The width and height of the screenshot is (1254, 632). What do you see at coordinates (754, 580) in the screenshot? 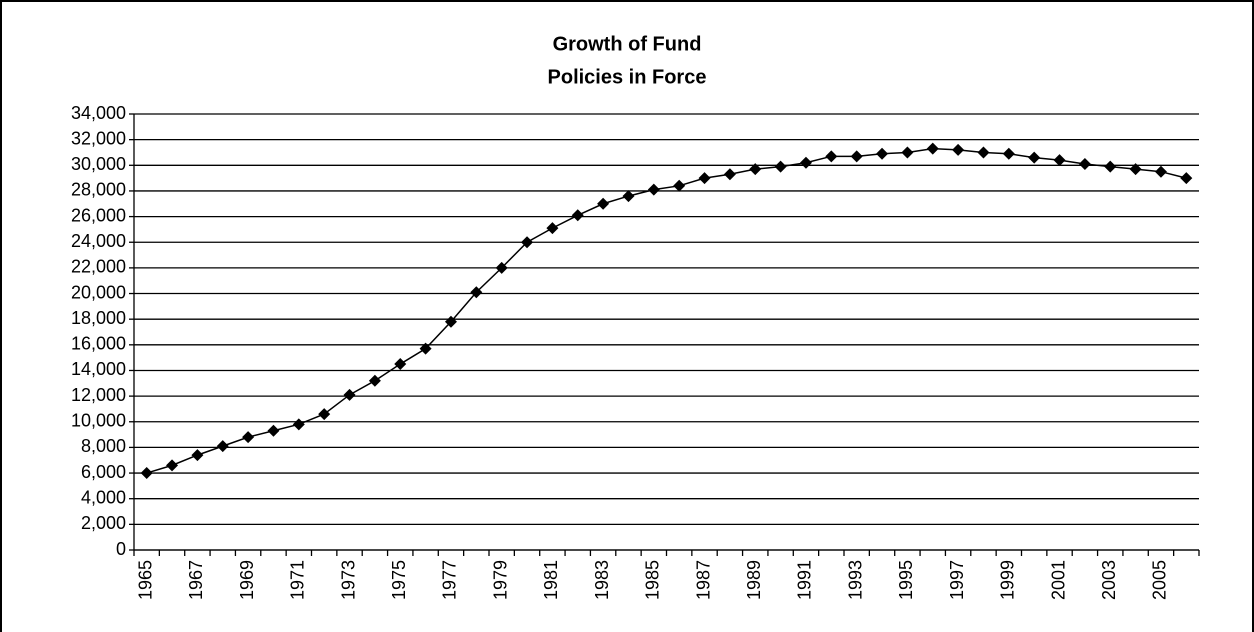
I see `x-tick-label: 1989` at bounding box center [754, 580].